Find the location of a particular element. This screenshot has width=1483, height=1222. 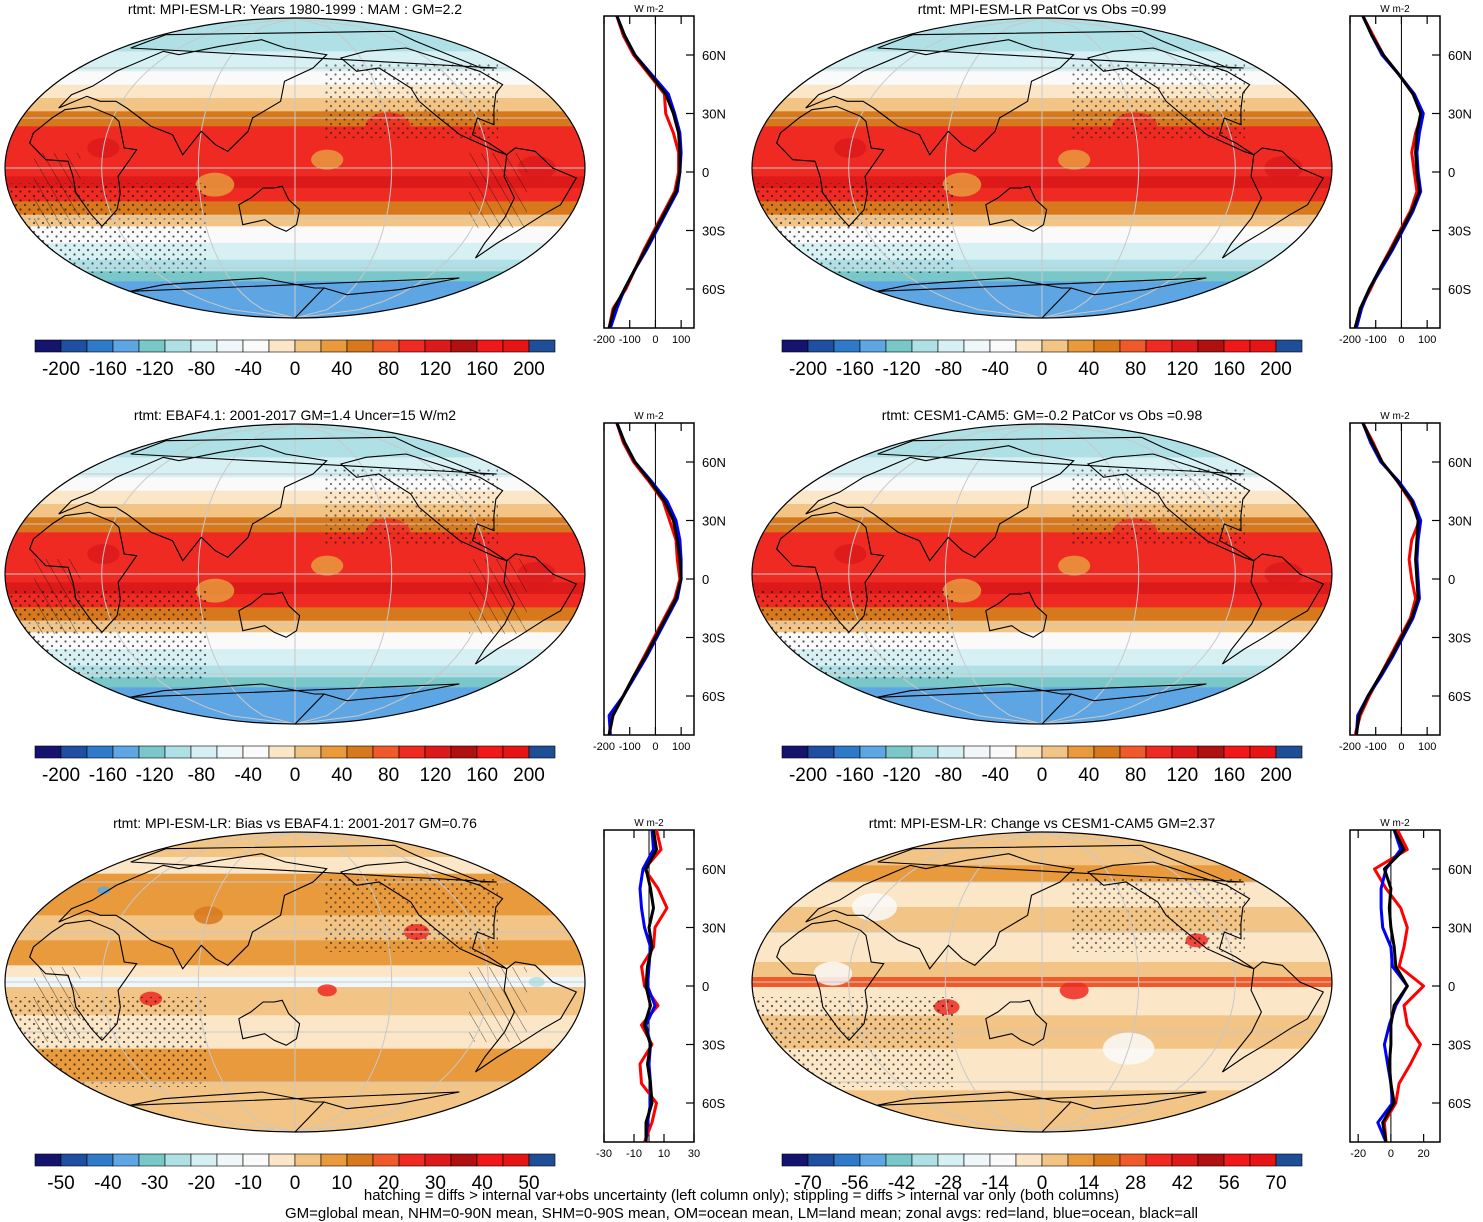

map-outline is located at coordinates (295, 982).